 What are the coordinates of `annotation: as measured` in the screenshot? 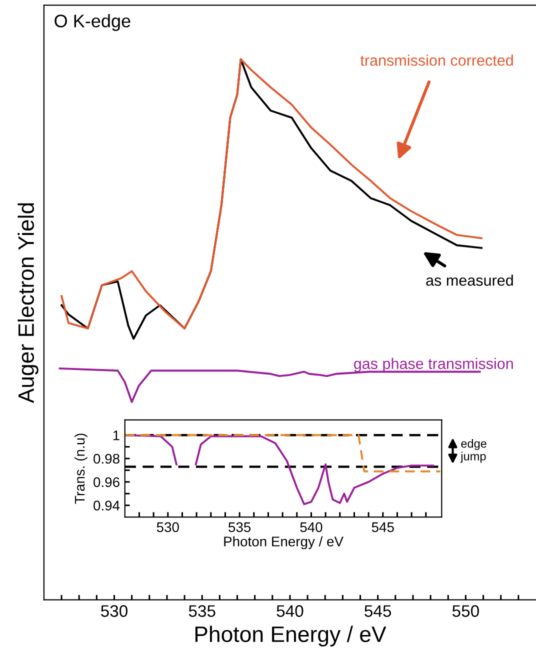 It's located at (469, 280).